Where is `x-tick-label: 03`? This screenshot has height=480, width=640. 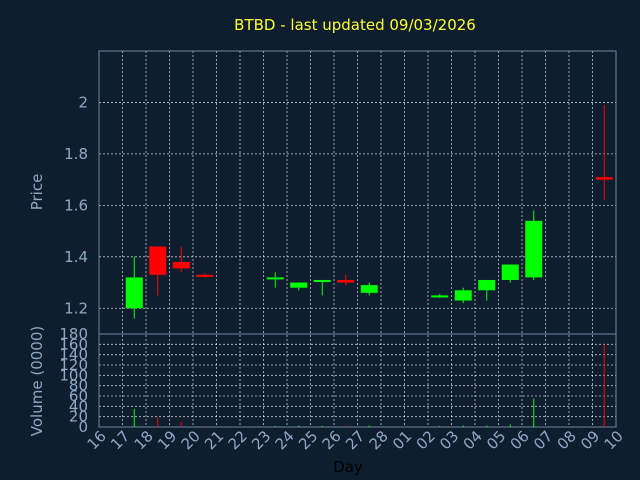 x-tick-label: 03 is located at coordinates (449, 440).